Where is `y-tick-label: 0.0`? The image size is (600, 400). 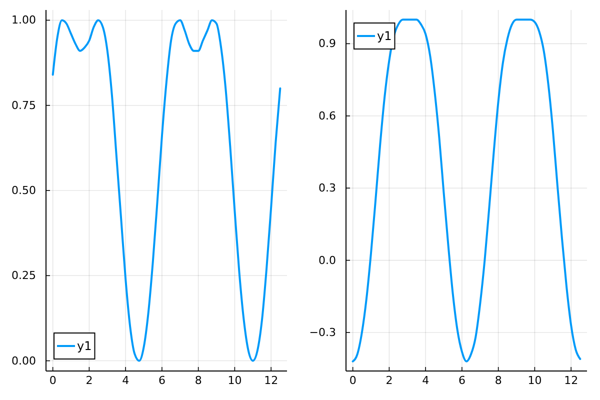 y-tick-label: 0.0 is located at coordinates (327, 260).